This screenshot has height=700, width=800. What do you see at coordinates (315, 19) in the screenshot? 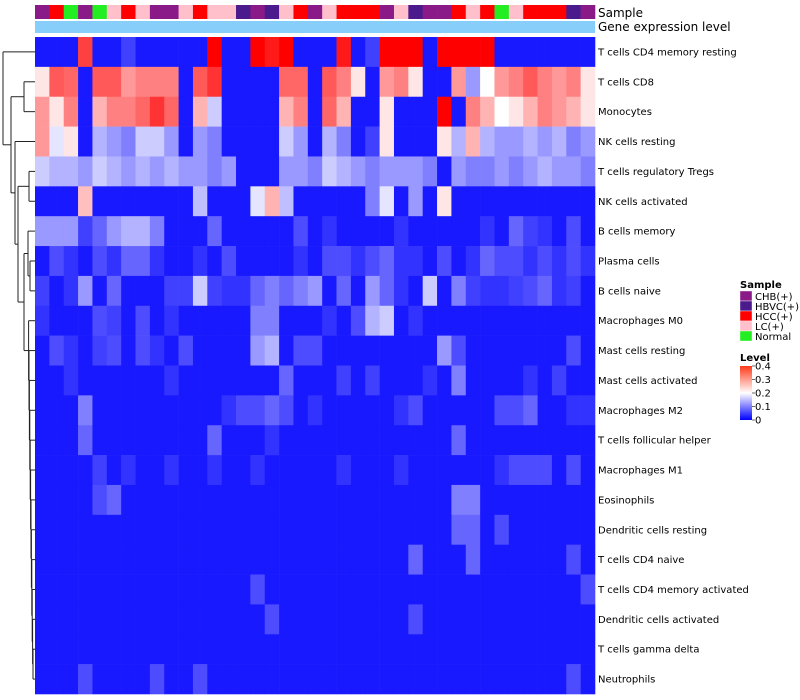
I see `column-annotation-bars` at bounding box center [315, 19].